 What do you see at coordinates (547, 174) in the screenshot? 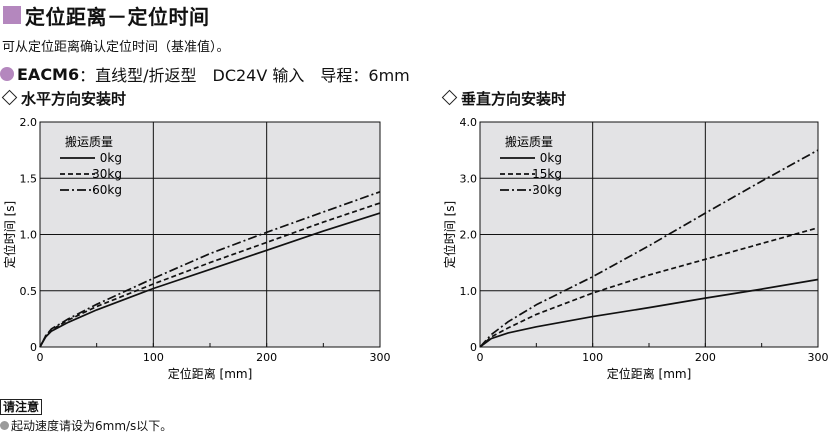
I see `legend-label: 15kg` at bounding box center [547, 174].